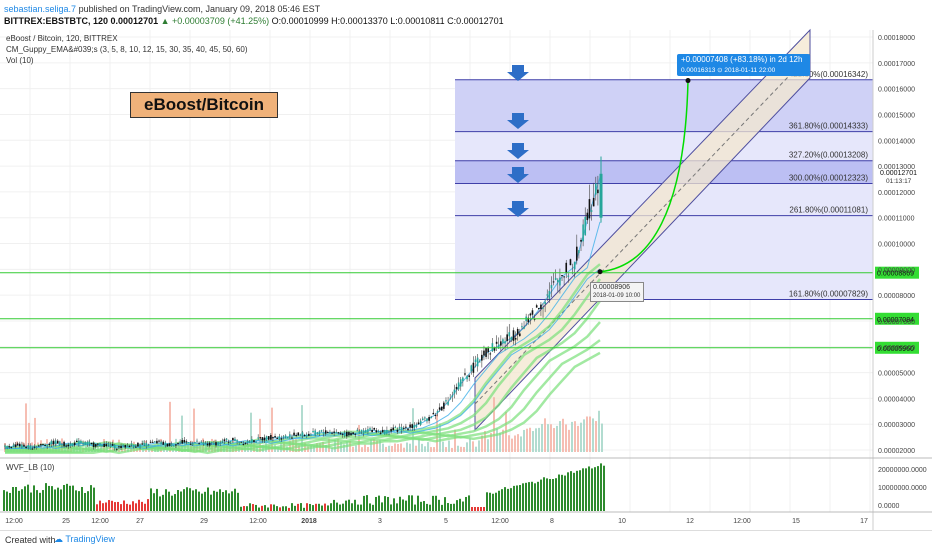 The height and width of the screenshot is (551, 932). What do you see at coordinates (40, 9) in the screenshot?
I see `author-link: sebastian.seliga.7` at bounding box center [40, 9].